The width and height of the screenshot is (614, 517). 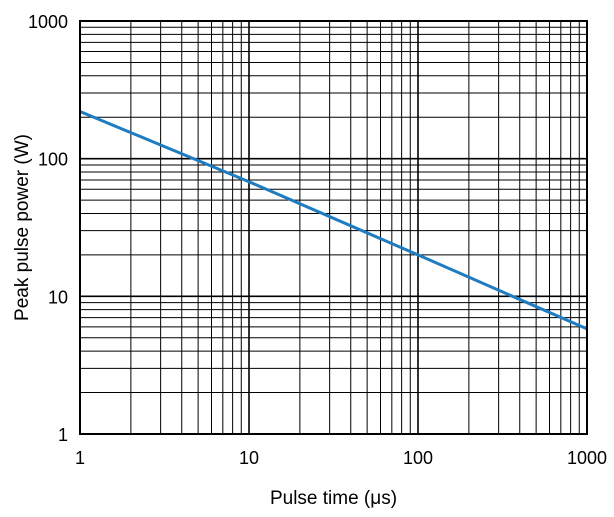 I want to click on x-axis-label: Pulse time (μs), so click(x=333, y=498).